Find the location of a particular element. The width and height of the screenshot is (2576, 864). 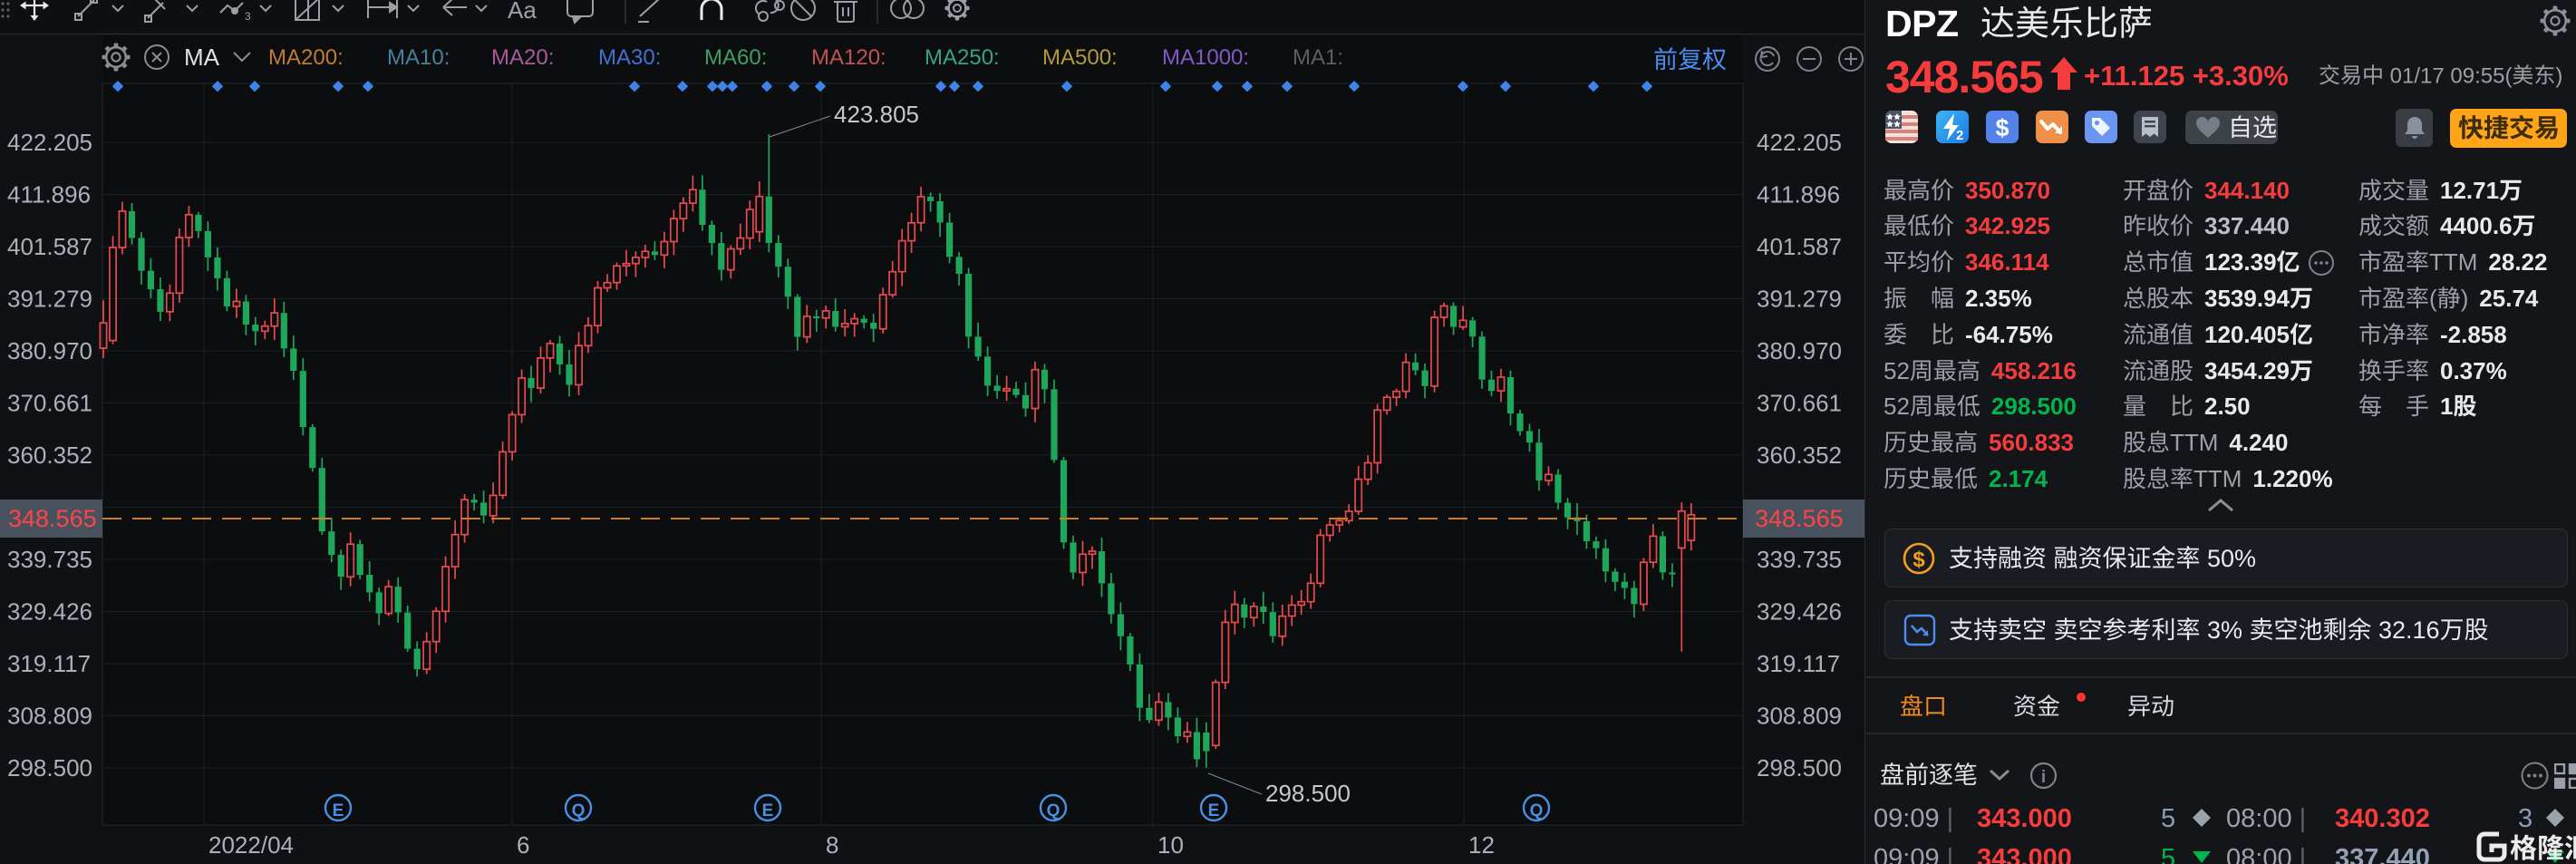

svg-text: 350.870 is located at coordinates (2007, 191).